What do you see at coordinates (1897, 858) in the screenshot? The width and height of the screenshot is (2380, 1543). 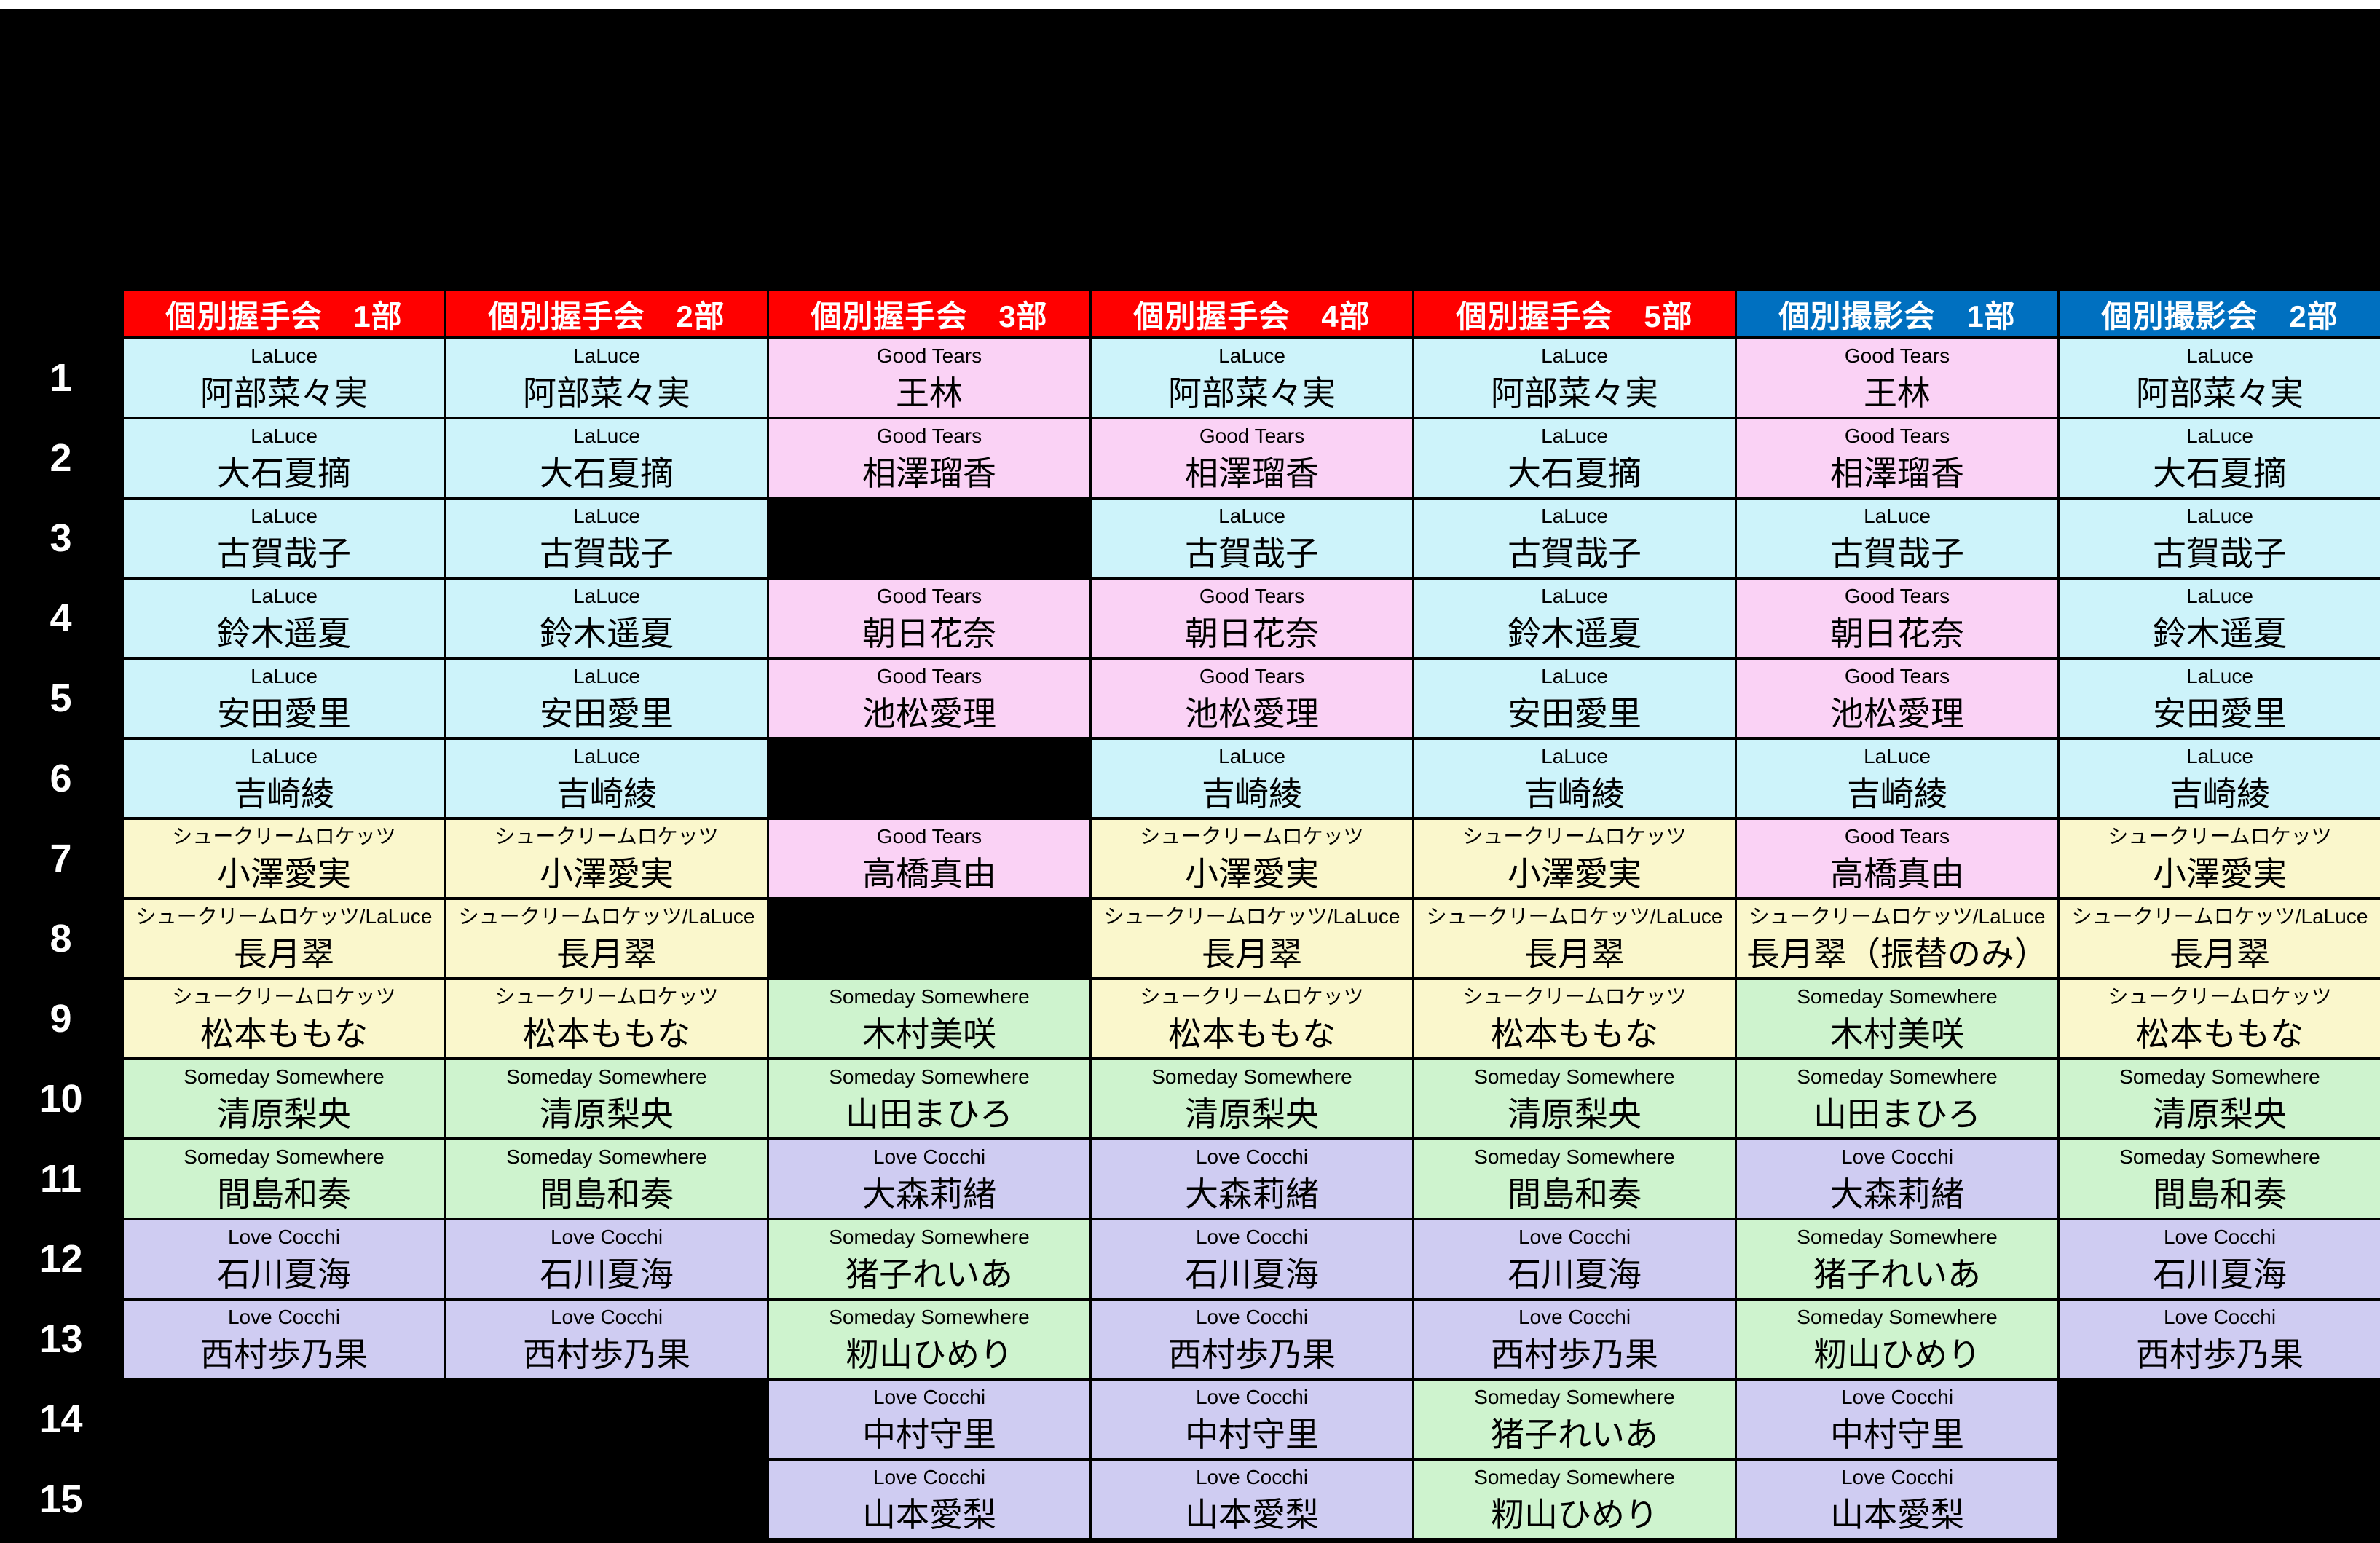 I see `schedule-cell: Good Tears 高橋真由` at bounding box center [1897, 858].